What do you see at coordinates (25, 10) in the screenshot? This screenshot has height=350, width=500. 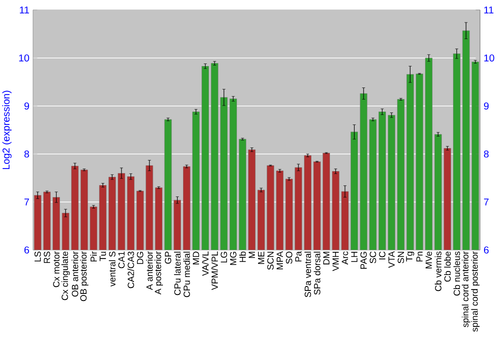 I see `y-tick-label: 11` at bounding box center [25, 10].